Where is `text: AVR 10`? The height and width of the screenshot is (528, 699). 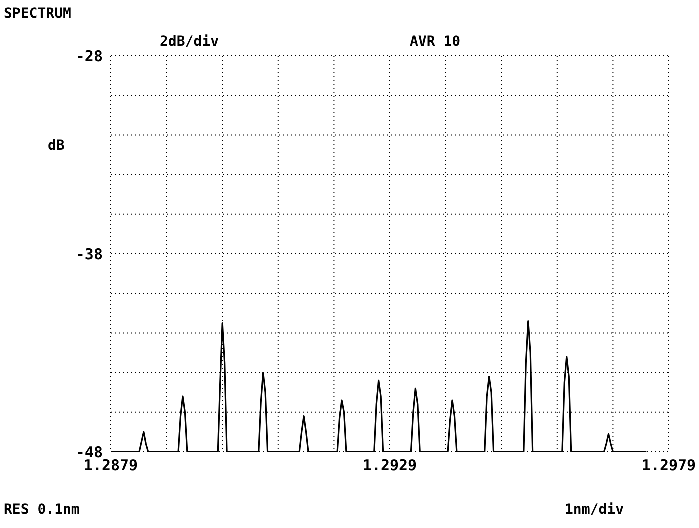
text: AVR 10 is located at coordinates (435, 42).